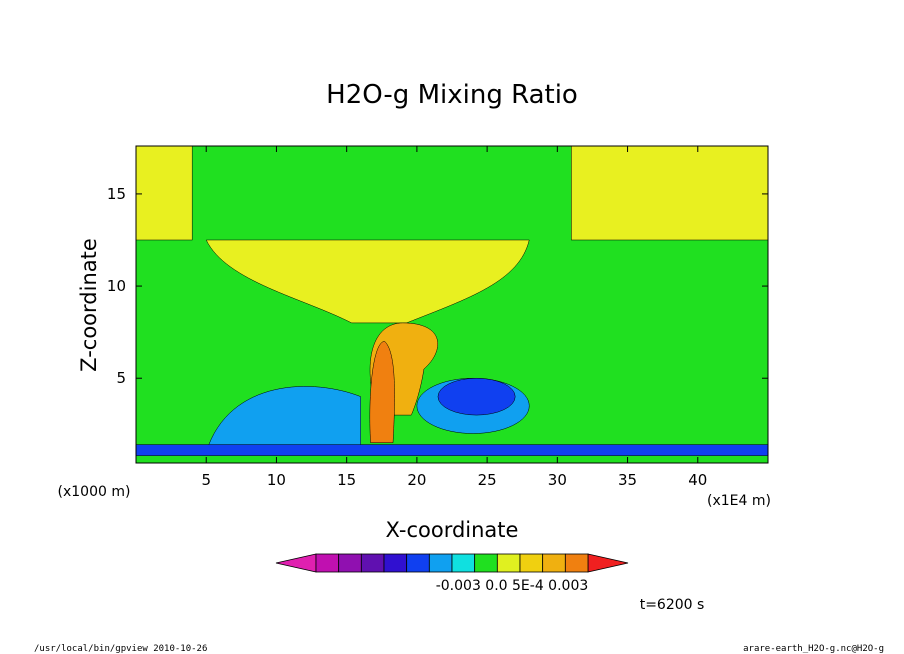  Describe the element at coordinates (512, 586) in the screenshot. I see `colorbar-labels: -0.003 0.0 5E-4 0.003` at that location.